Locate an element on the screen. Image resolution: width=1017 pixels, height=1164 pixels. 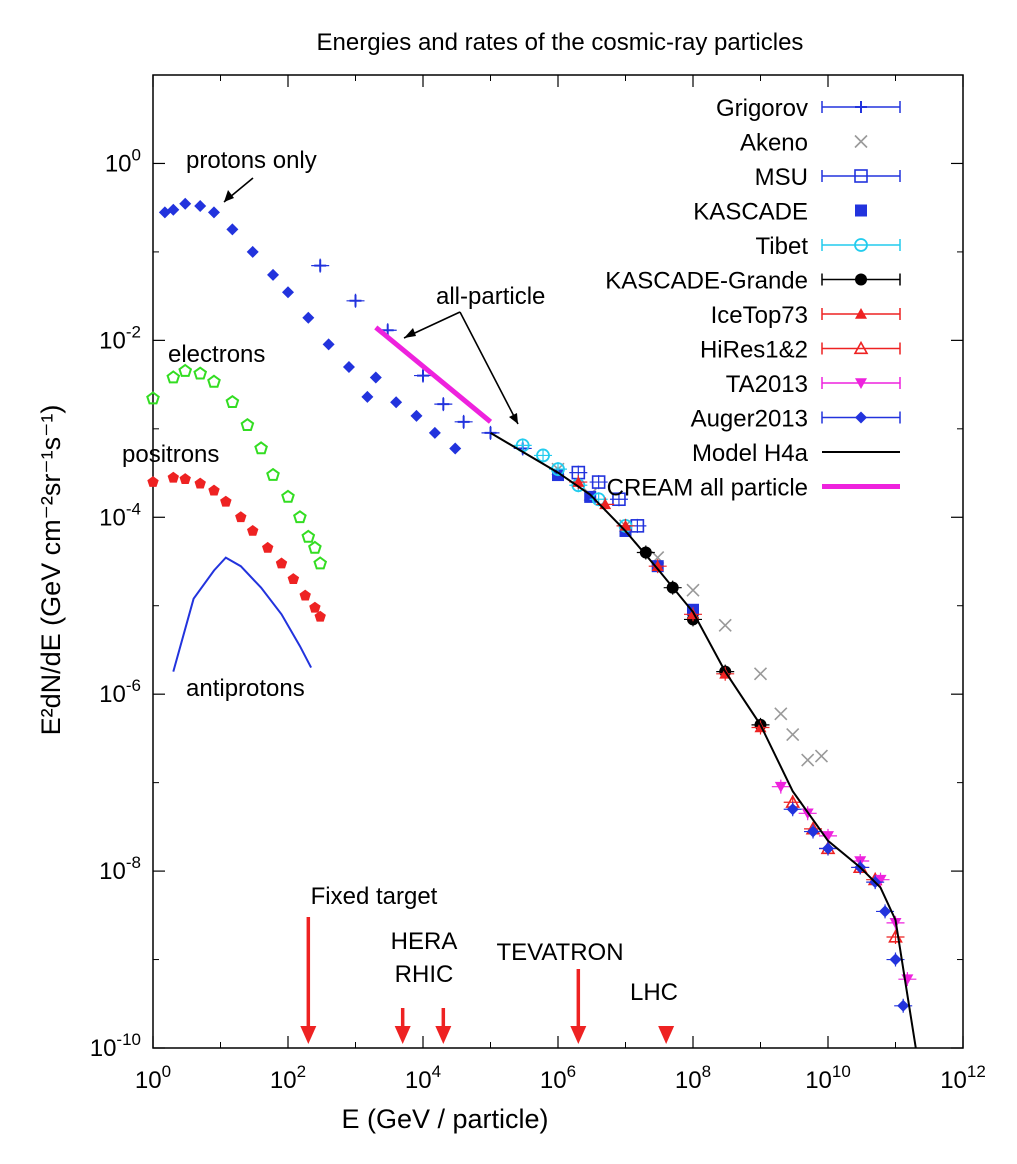
series-cream-all-particle is located at coordinates (433, 374).